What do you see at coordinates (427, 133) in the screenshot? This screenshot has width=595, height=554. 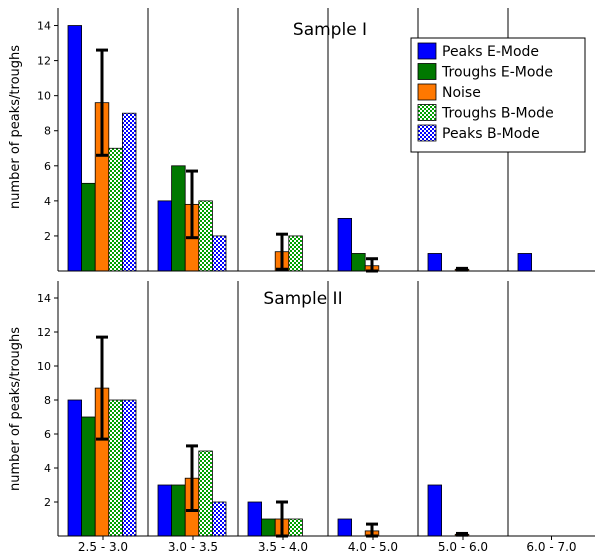 I see `legend-swatch-peaks-b-mode` at bounding box center [427, 133].